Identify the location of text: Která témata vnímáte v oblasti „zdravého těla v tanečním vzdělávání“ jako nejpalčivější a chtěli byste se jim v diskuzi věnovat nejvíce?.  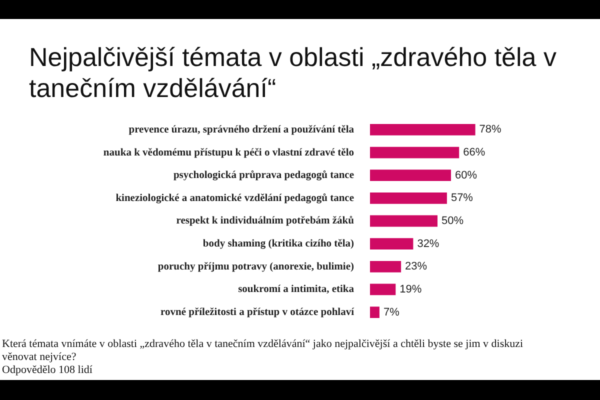
(263, 351).